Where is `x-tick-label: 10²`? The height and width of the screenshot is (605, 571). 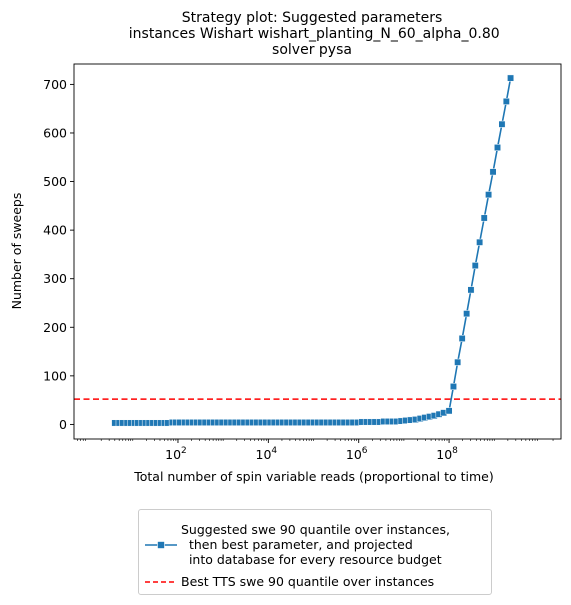 x-tick-label: 10² is located at coordinates (176, 454).